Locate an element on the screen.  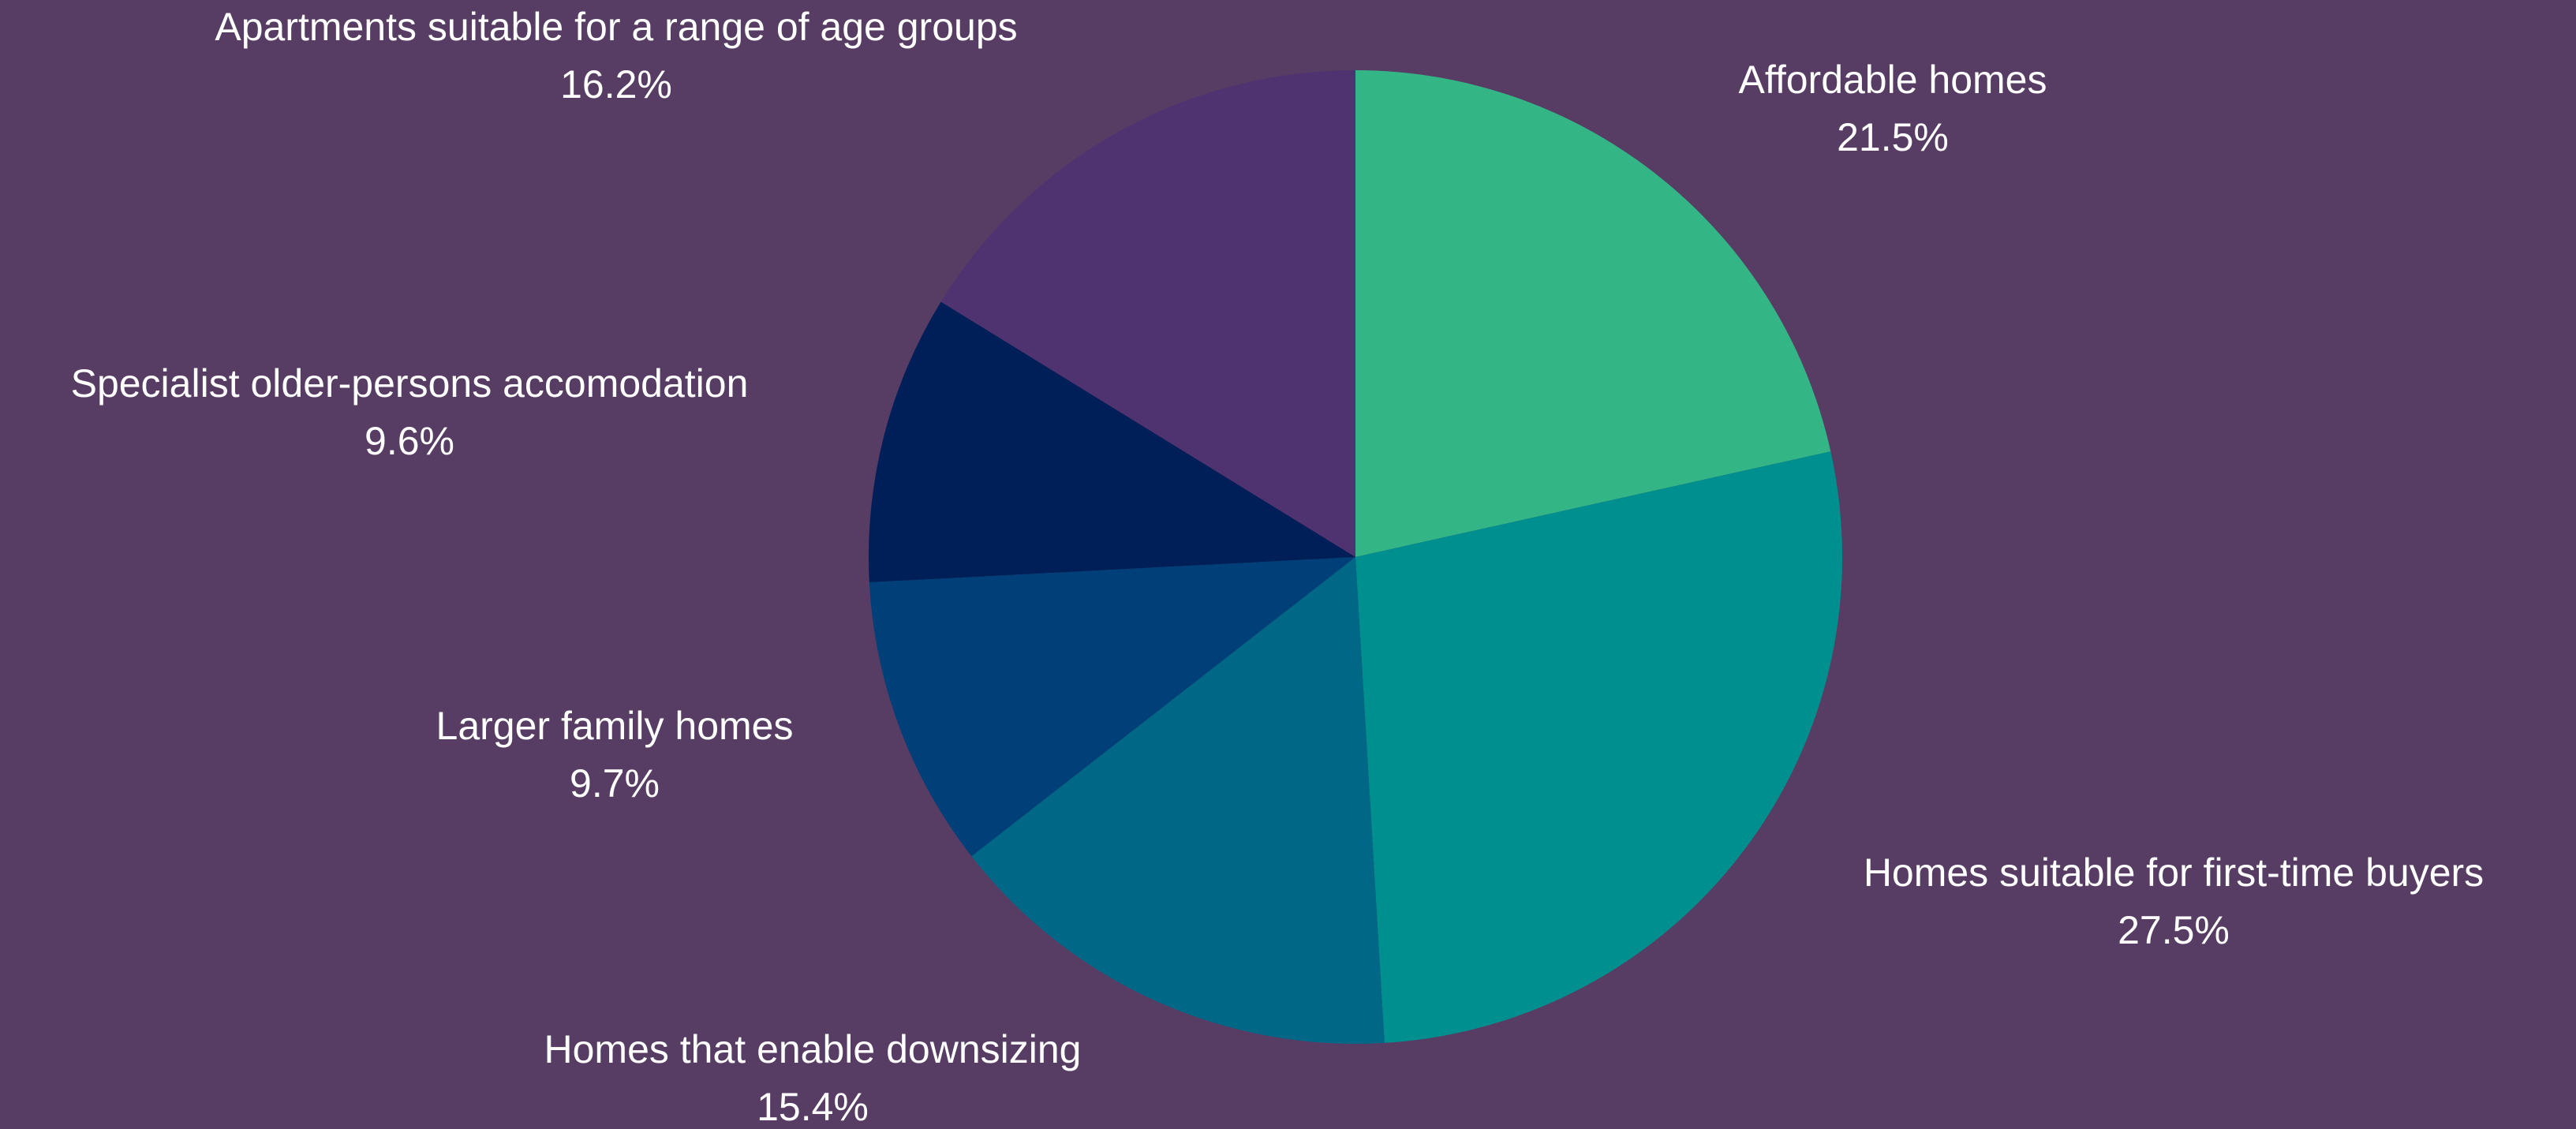
slice-value-label: 21.5% is located at coordinates (1893, 137).